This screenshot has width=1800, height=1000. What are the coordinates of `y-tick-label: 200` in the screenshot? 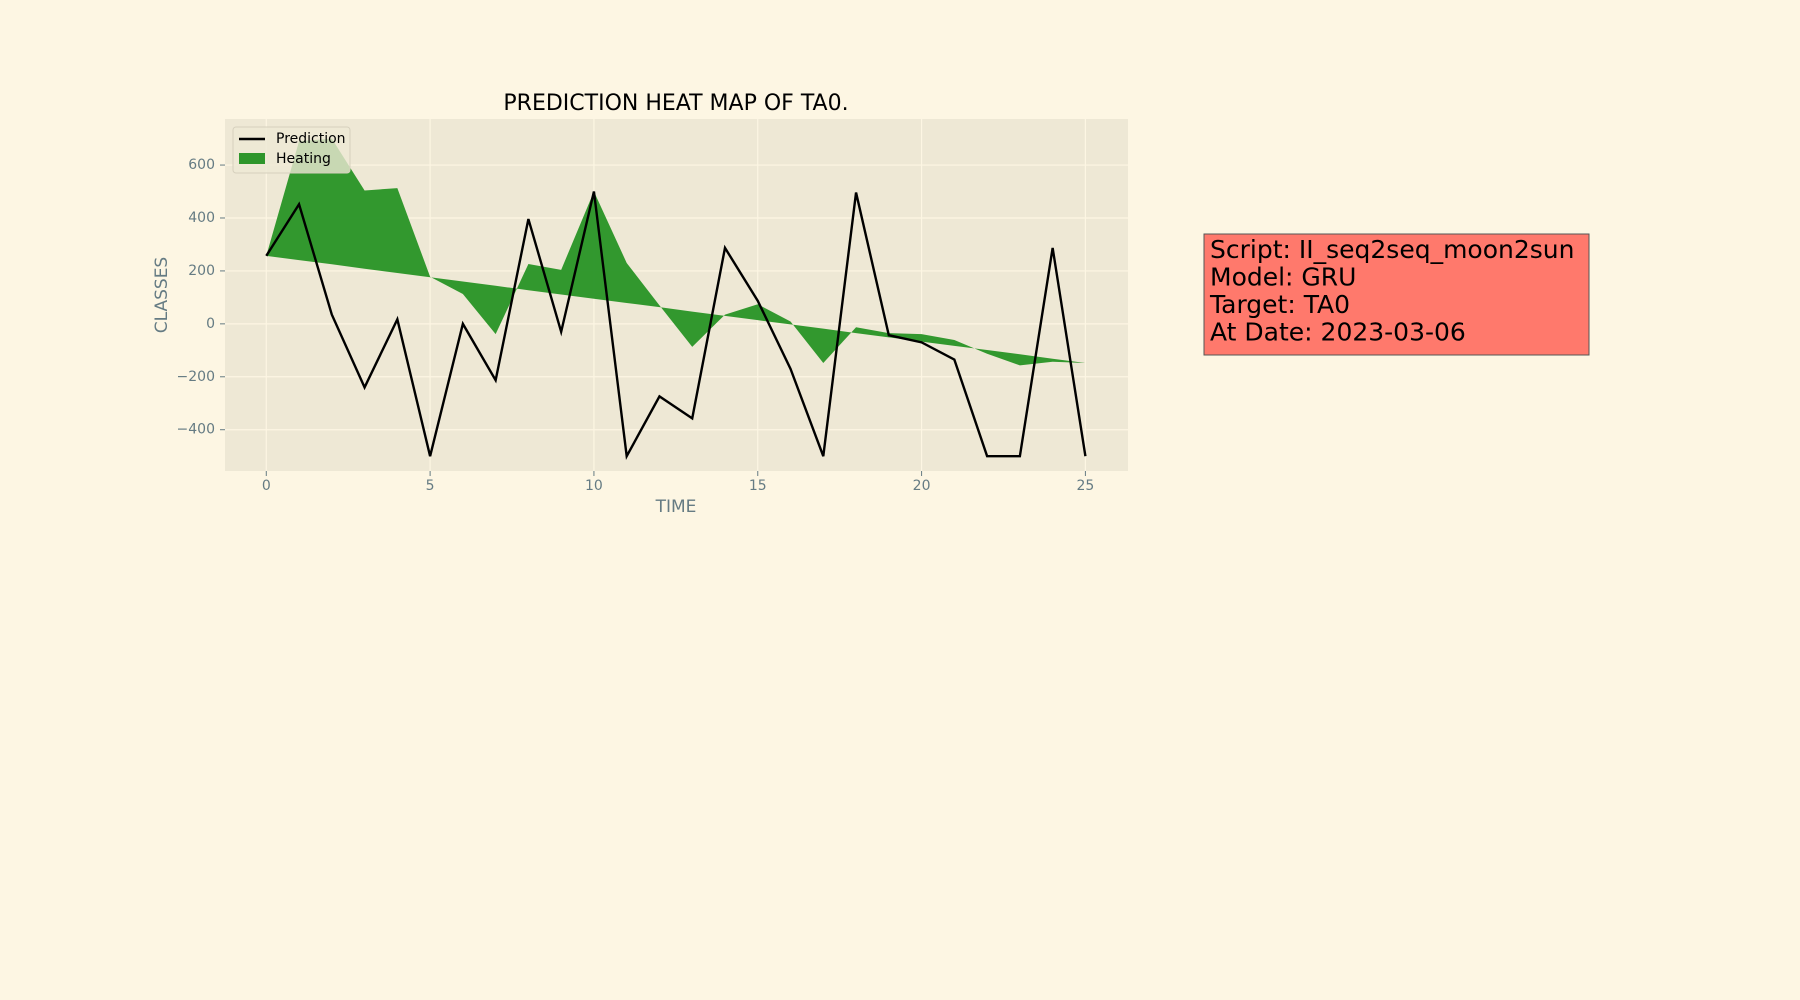 It's located at (201, 271).